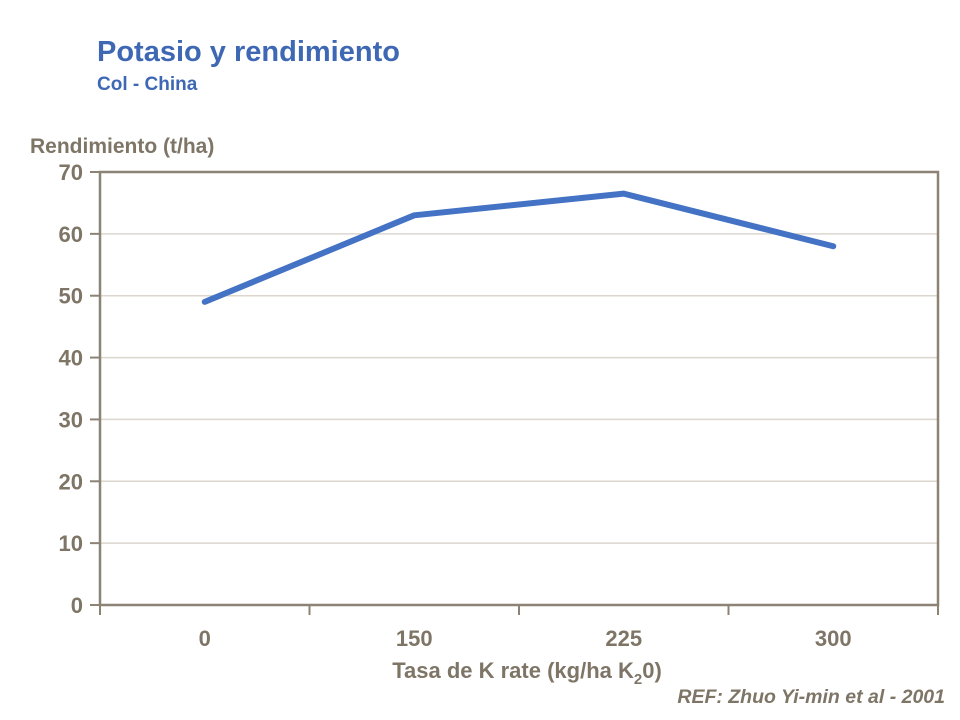 Image resolution: width=960 pixels, height=720 pixels. What do you see at coordinates (205, 638) in the screenshot?
I see `x-tick-label: 0` at bounding box center [205, 638].